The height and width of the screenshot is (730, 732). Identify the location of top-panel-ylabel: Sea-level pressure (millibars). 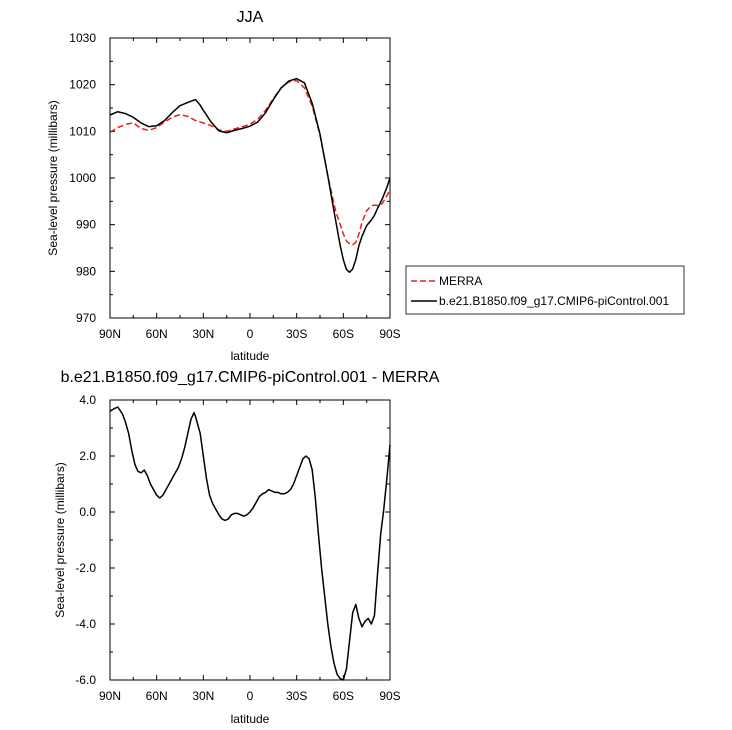
(53, 177).